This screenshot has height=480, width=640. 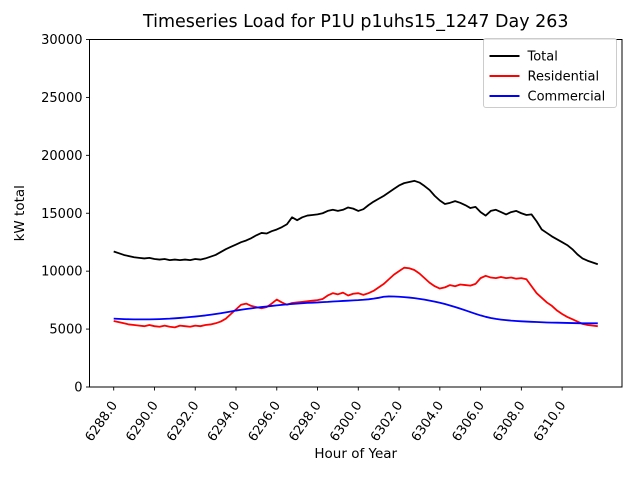 What do you see at coordinates (387, 422) in the screenshot?
I see `x-tick-label: 6302.0` at bounding box center [387, 422].